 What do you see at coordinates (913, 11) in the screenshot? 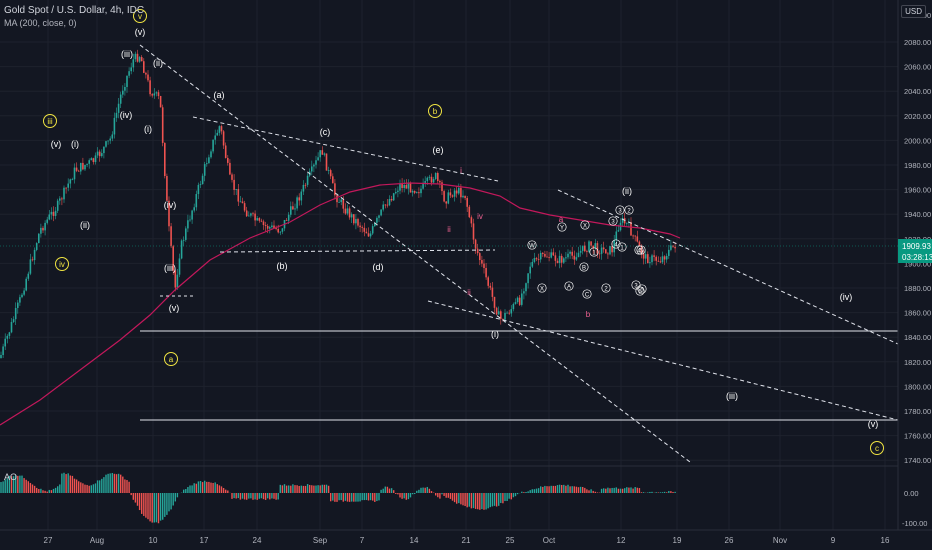
I see `currency-badge: USD` at bounding box center [913, 11].